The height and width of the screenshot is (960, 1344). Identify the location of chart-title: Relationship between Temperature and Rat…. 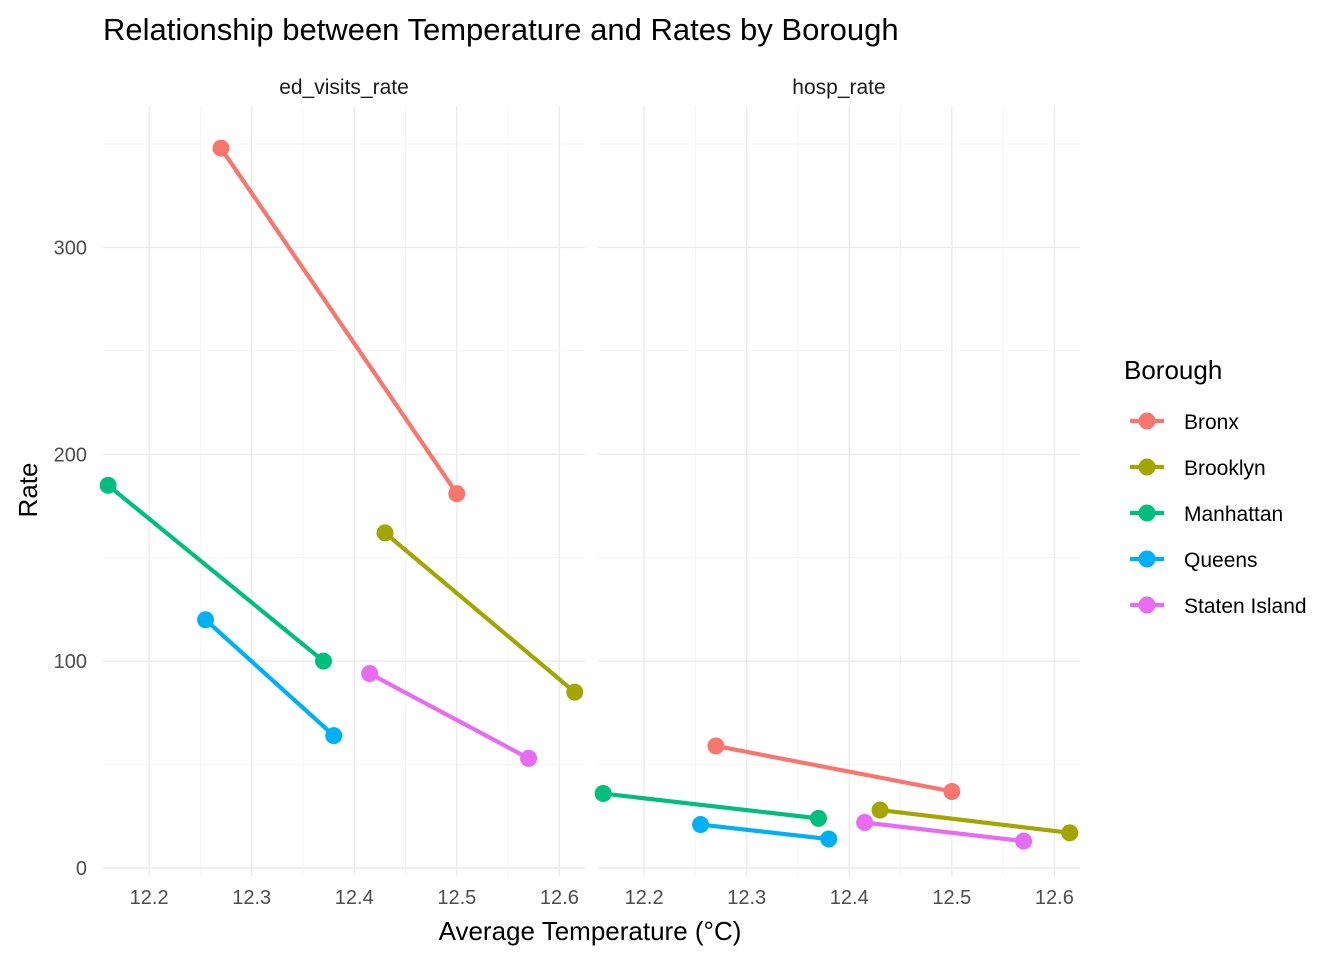
(501, 29).